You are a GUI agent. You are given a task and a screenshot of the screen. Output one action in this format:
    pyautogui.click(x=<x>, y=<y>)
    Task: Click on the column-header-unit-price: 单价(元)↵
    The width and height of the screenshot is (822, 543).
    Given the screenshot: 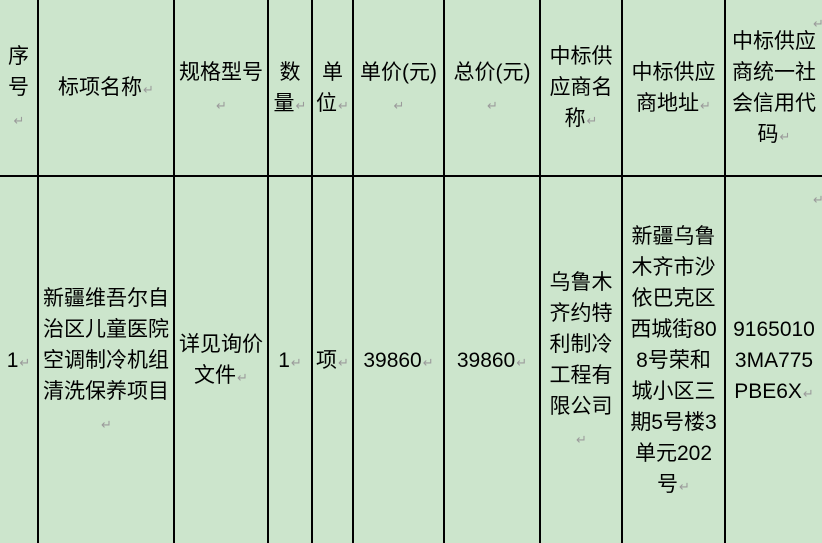 What is the action you would take?
    pyautogui.click(x=398, y=88)
    